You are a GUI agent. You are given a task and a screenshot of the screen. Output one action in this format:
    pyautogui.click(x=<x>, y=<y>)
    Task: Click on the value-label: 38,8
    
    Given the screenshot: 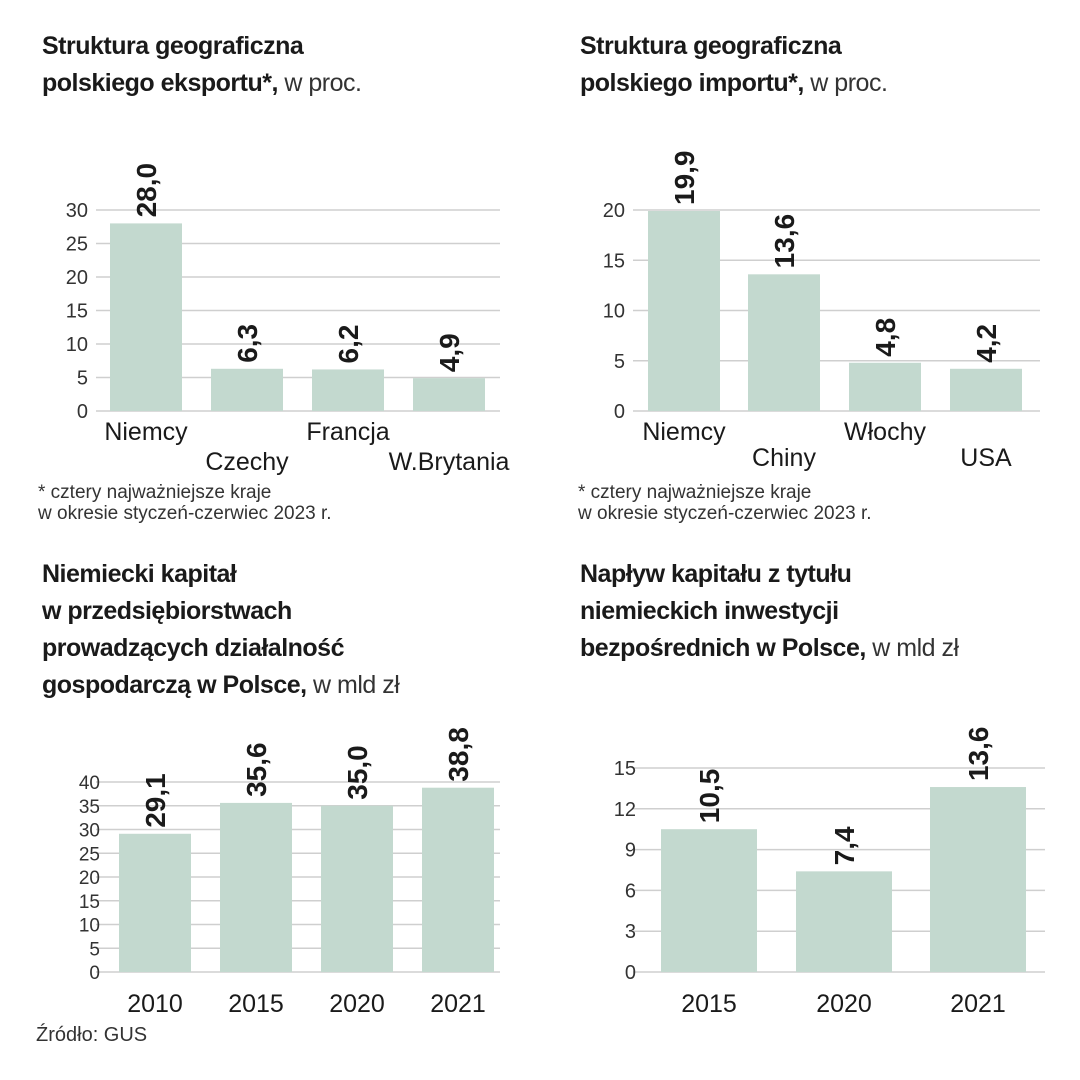 What is the action you would take?
    pyautogui.click(x=458, y=754)
    